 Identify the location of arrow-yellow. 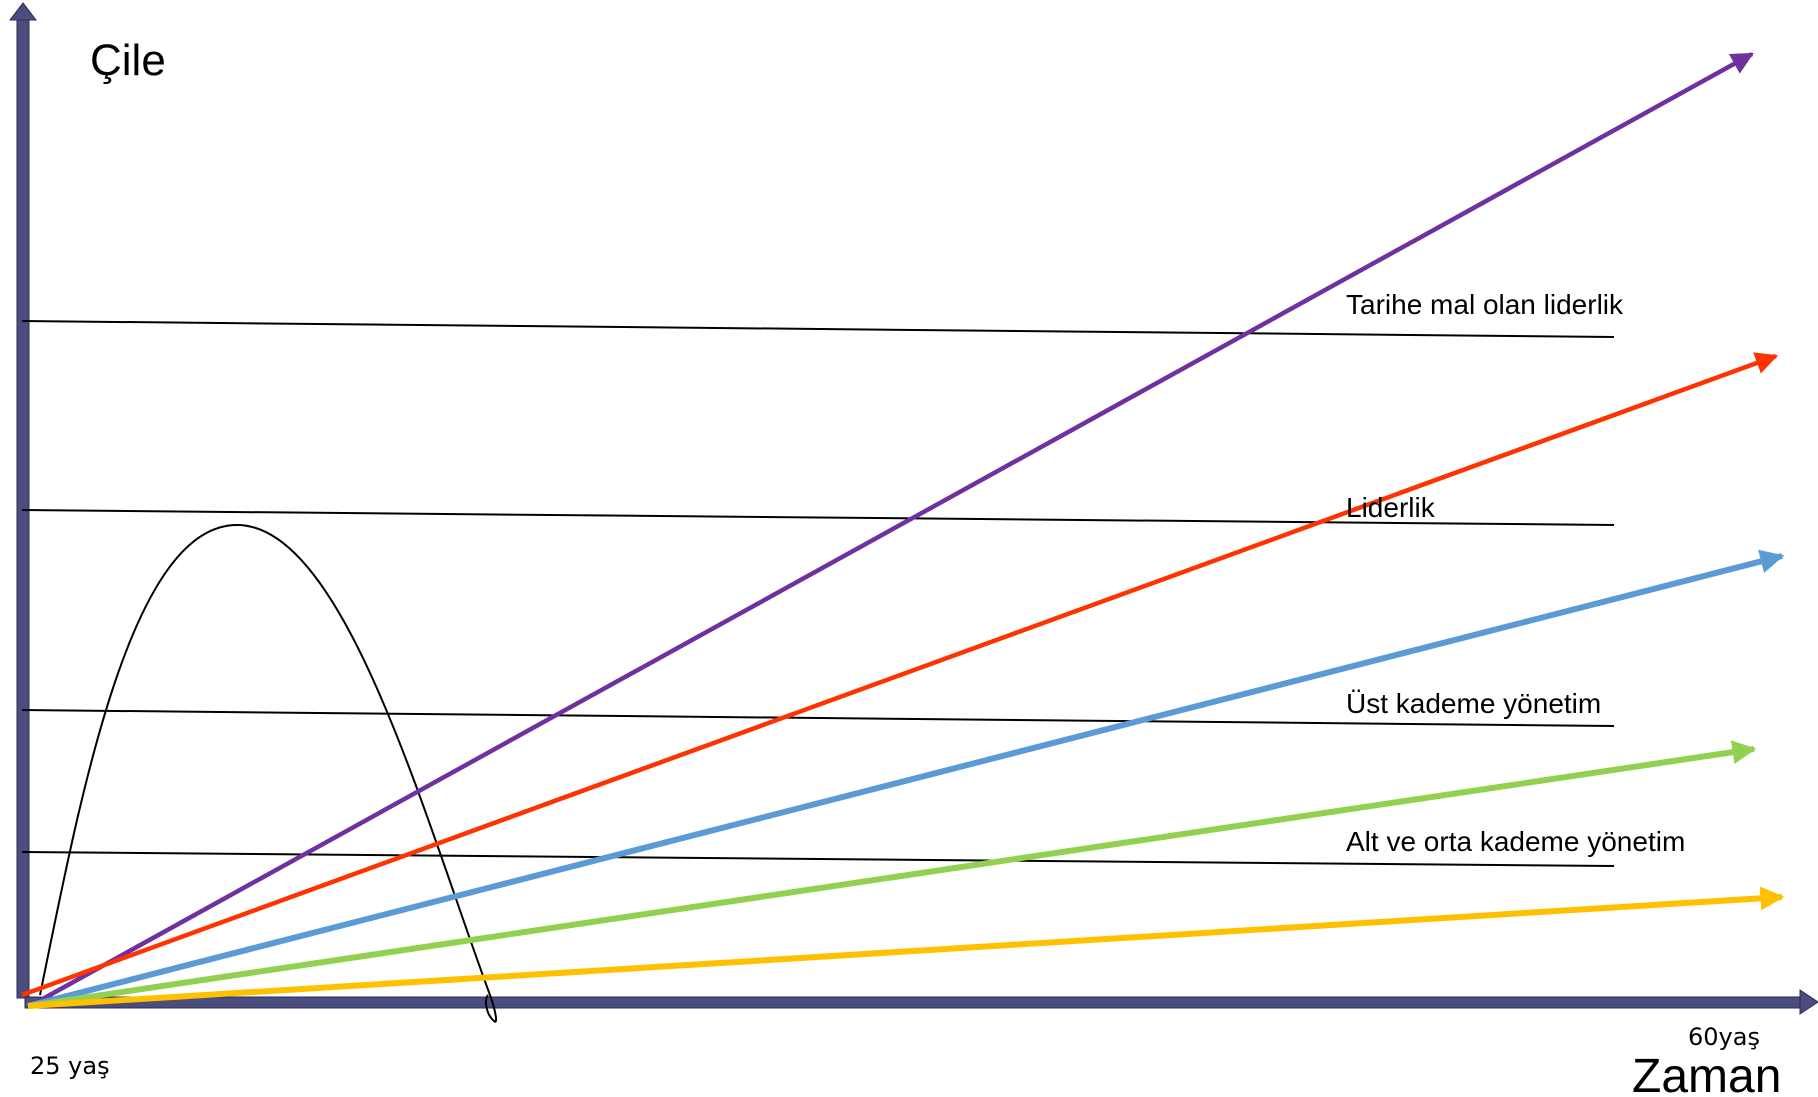
(906, 947).